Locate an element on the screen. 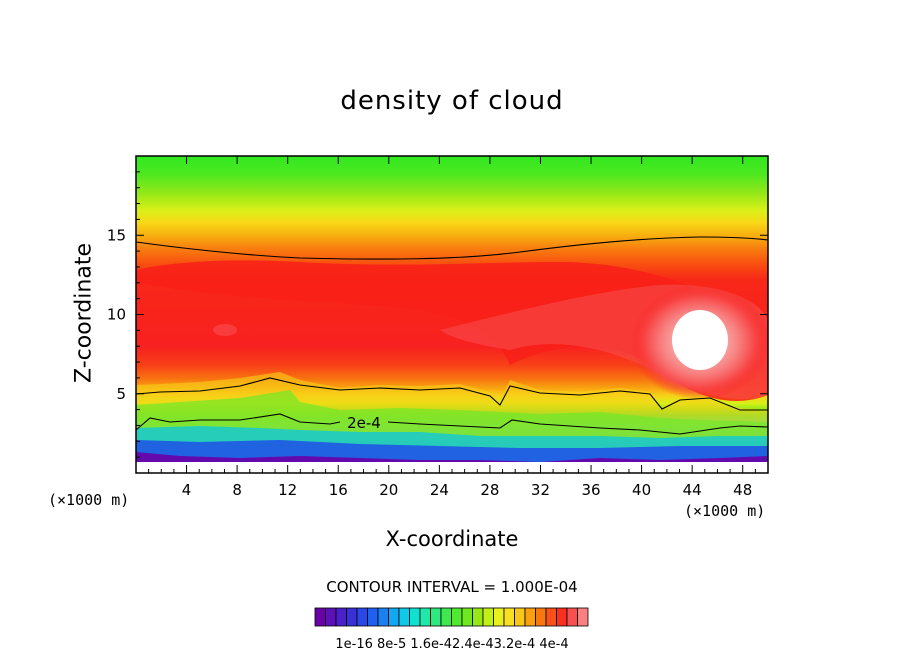 This screenshot has height=654, width=904. contour-line-upper is located at coordinates (452, 248).